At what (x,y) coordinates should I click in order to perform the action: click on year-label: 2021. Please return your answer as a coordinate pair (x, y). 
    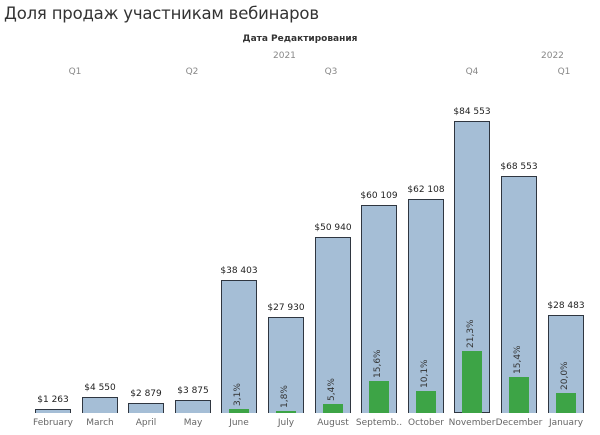
    Looking at the image, I should click on (284, 56).